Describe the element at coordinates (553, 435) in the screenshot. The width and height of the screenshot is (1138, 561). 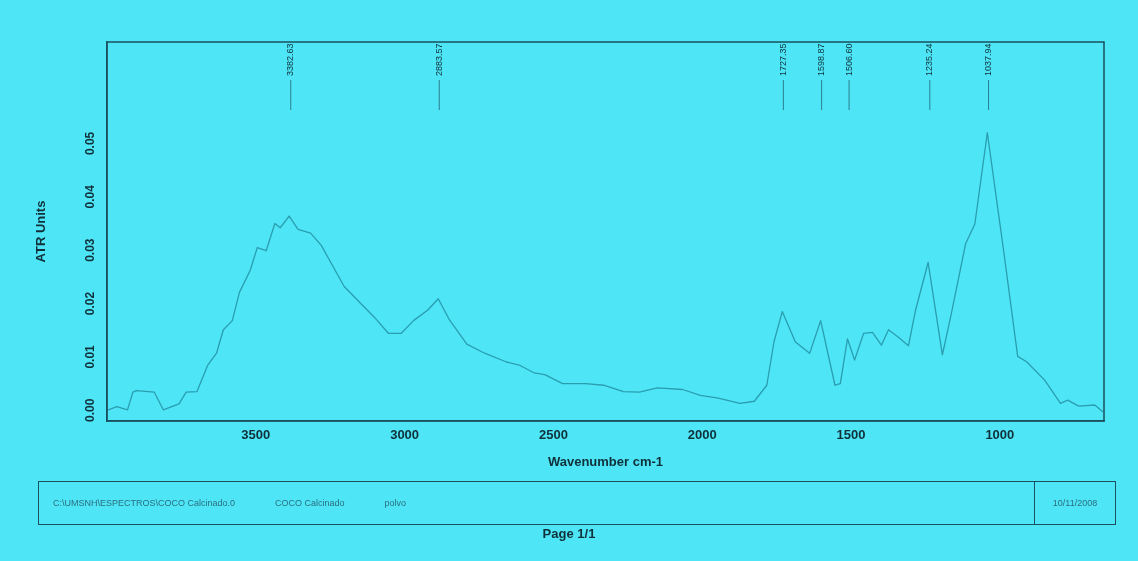
I see `x-tick-label: 2500` at that location.